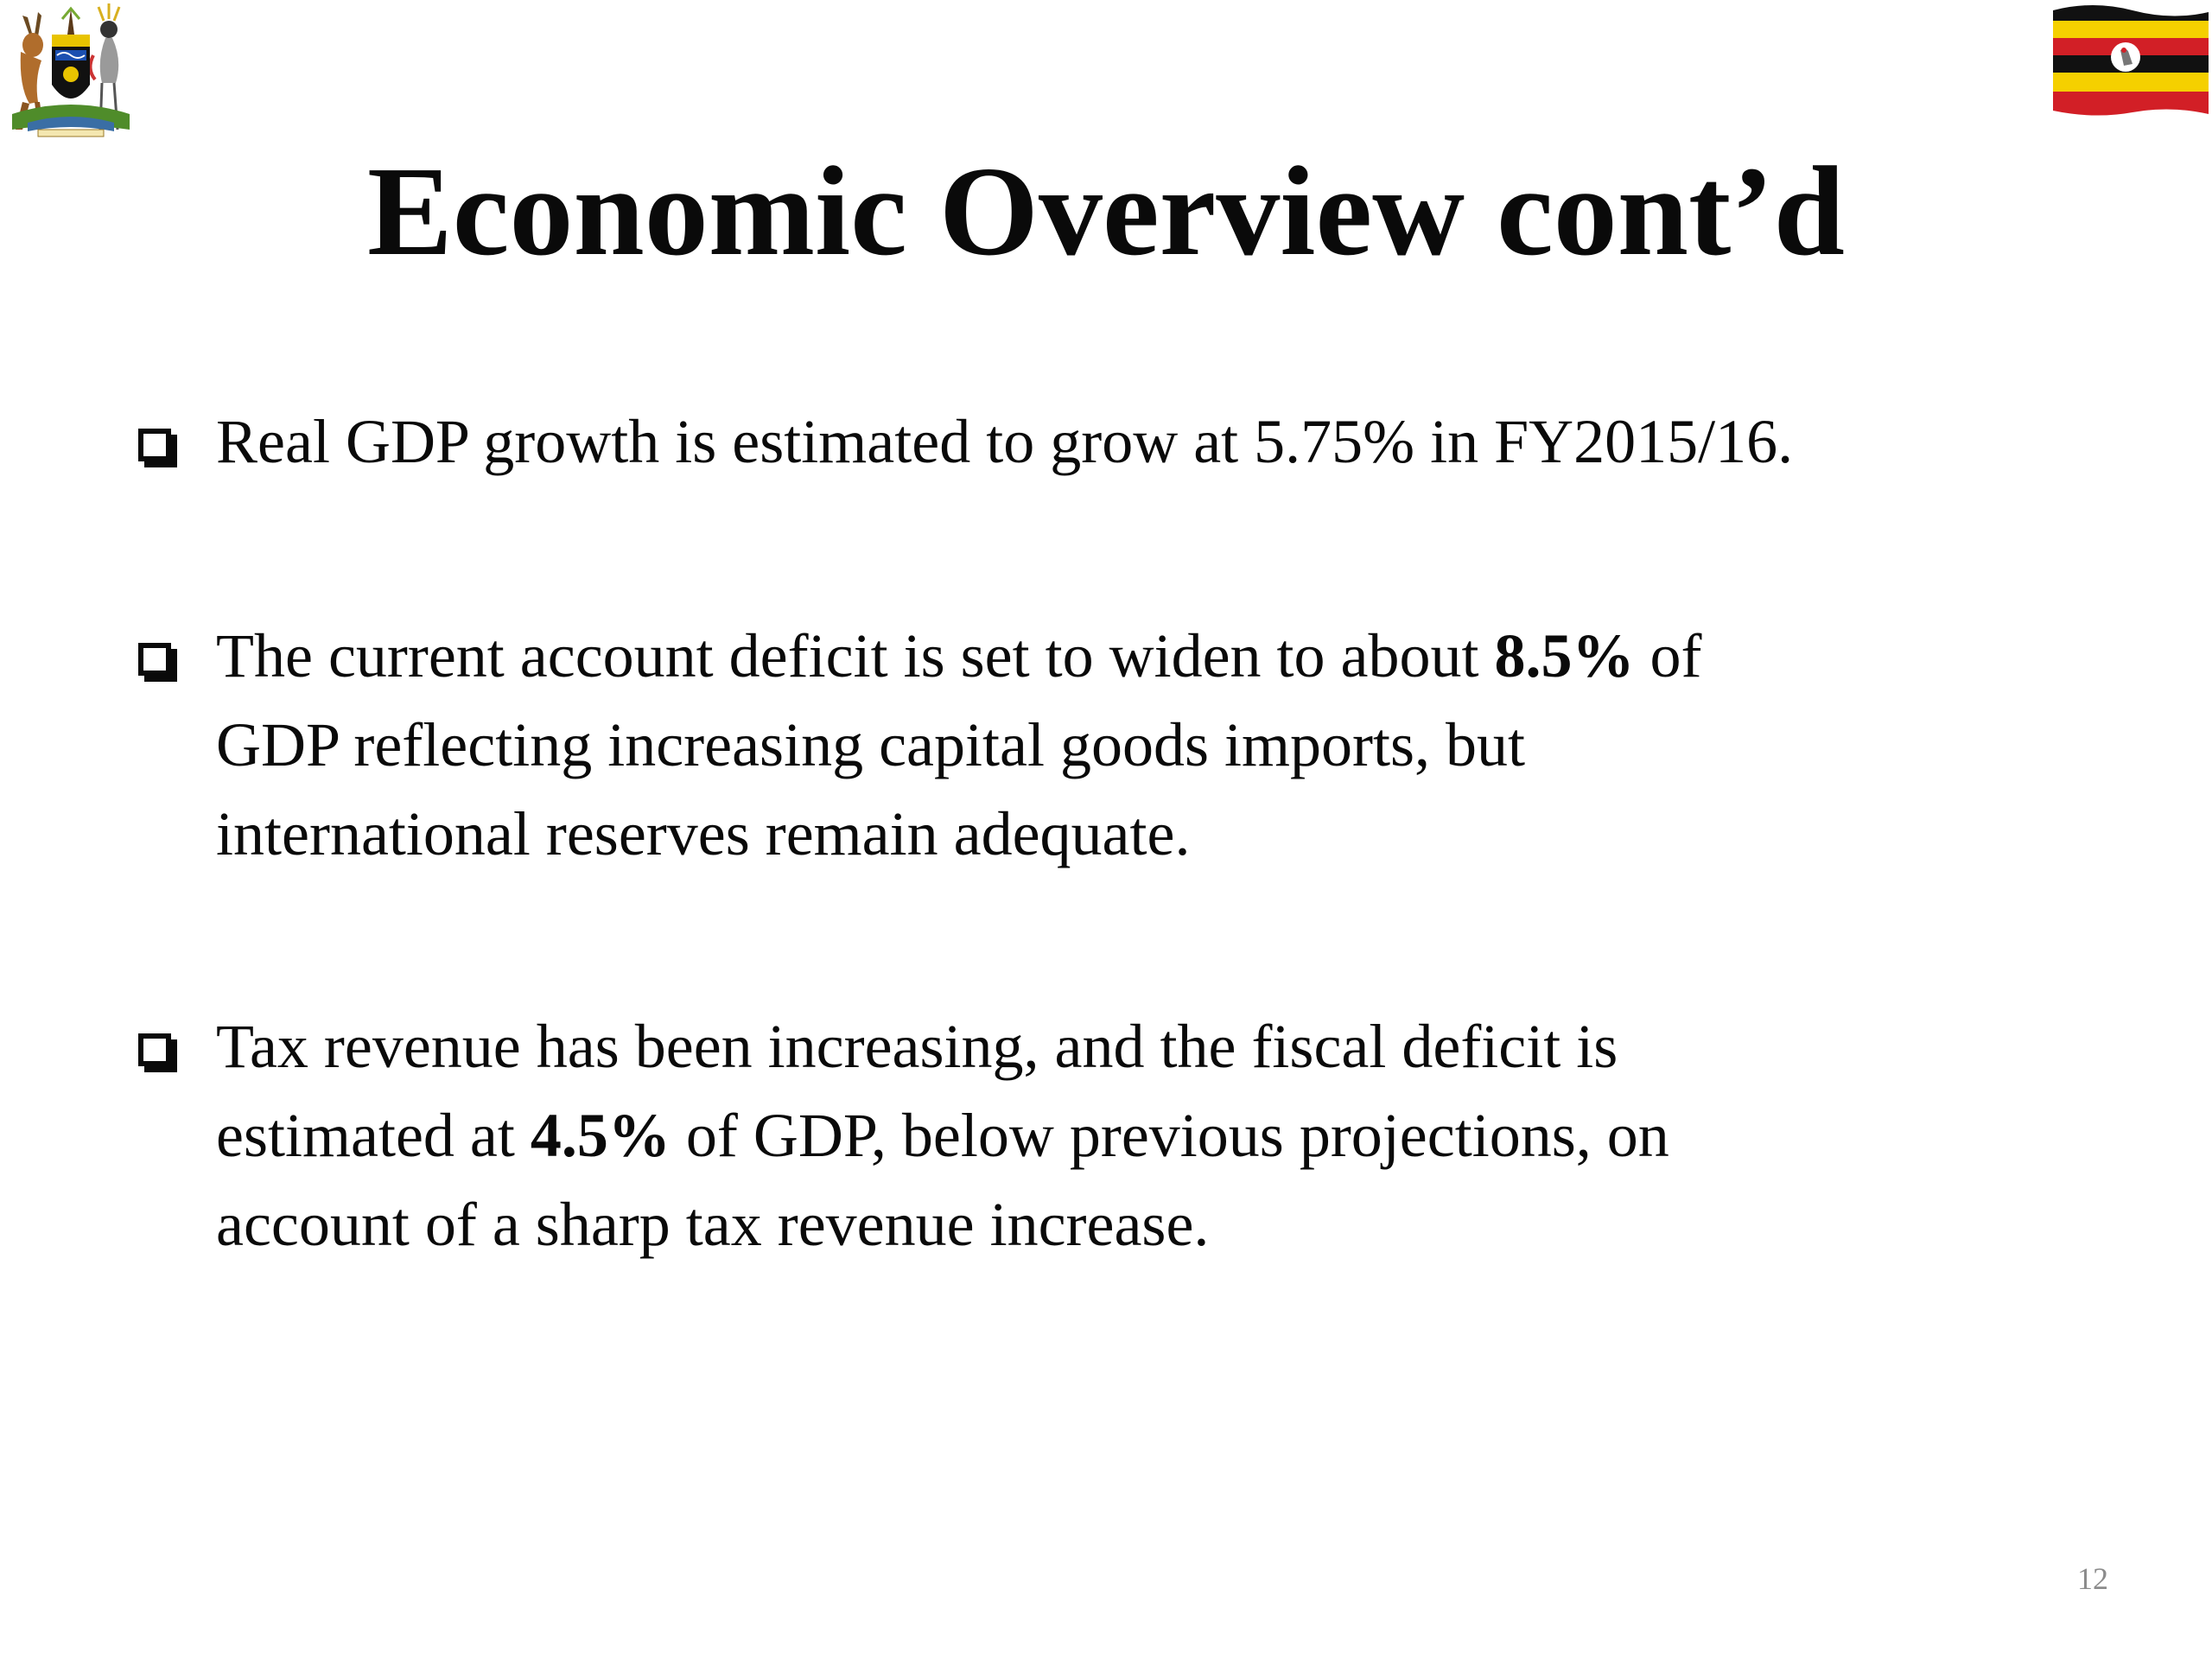 Image resolution: width=2212 pixels, height=1659 pixels. Describe the element at coordinates (703, 833) in the screenshot. I see `bullet-text: international reserves remain adequate.` at that location.